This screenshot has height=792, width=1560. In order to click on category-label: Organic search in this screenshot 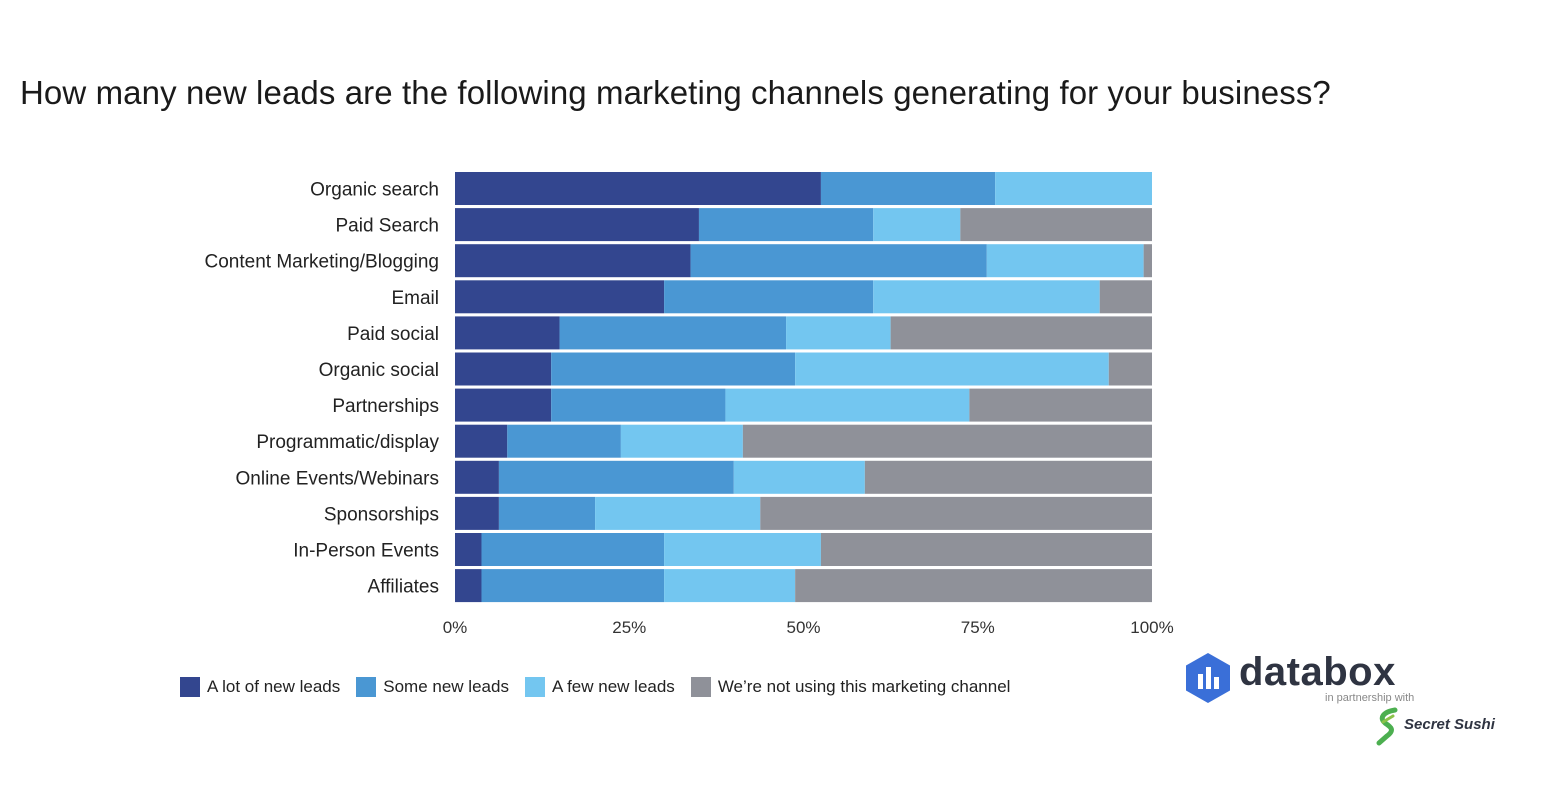, I will do `click(374, 190)`.